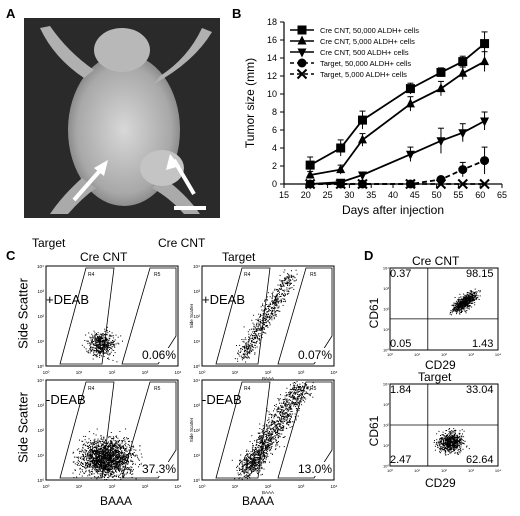 Image resolution: width=520 pixels, height=516 pixels. What do you see at coordinates (274, 166) in the screenshot?
I see `y-tick-label: 2` at bounding box center [274, 166].